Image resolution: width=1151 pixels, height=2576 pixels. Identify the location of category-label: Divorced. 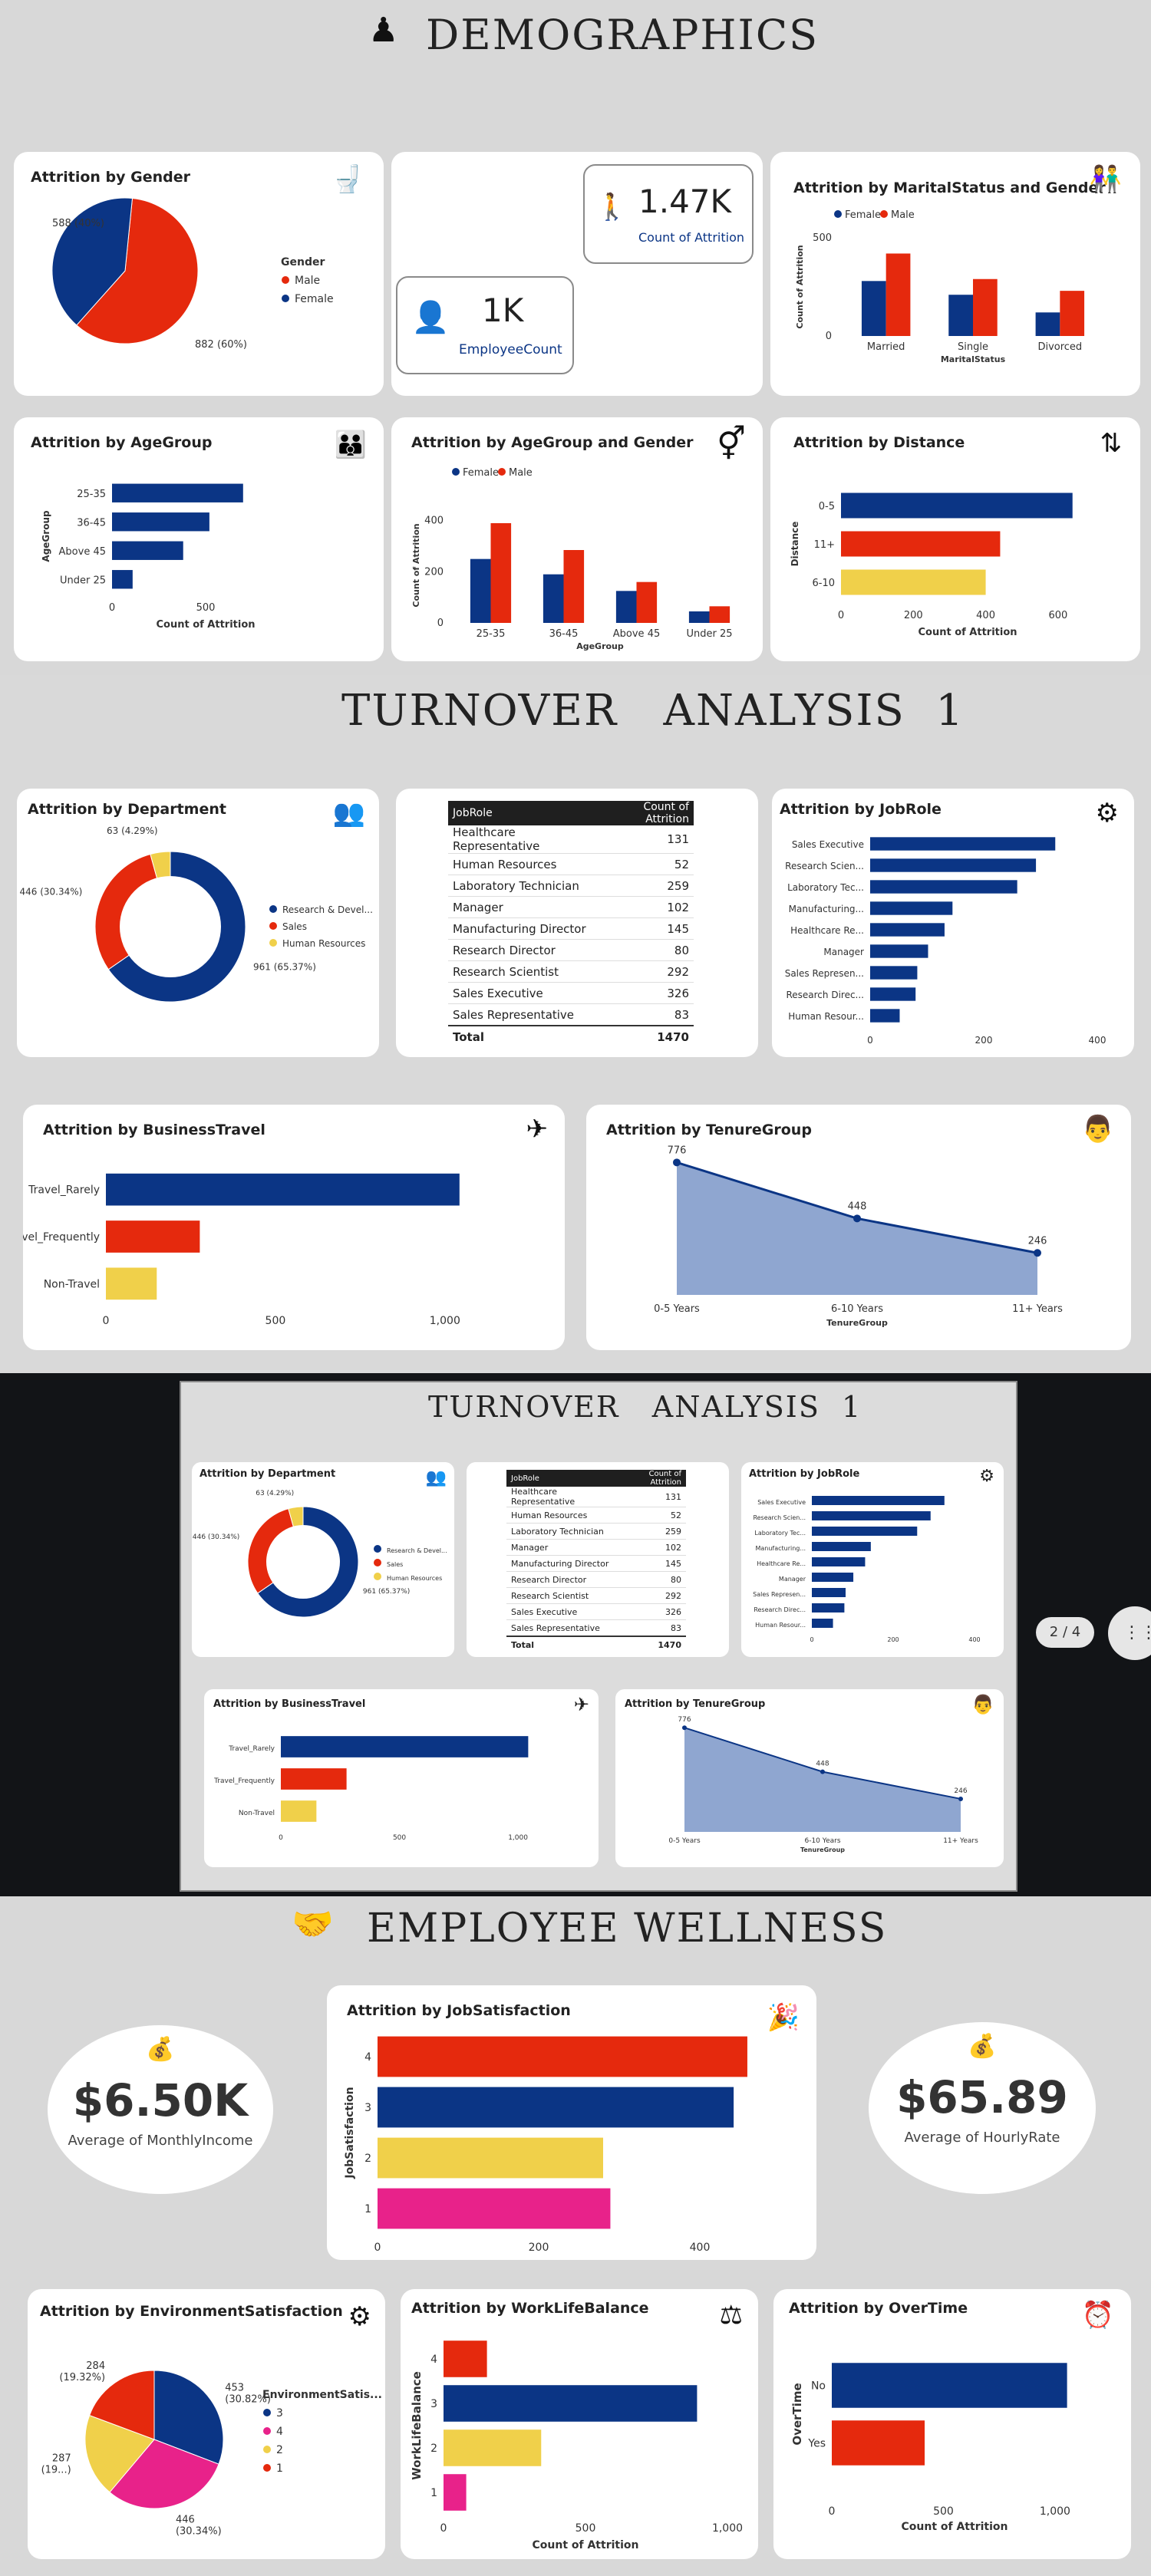
(1059, 347).